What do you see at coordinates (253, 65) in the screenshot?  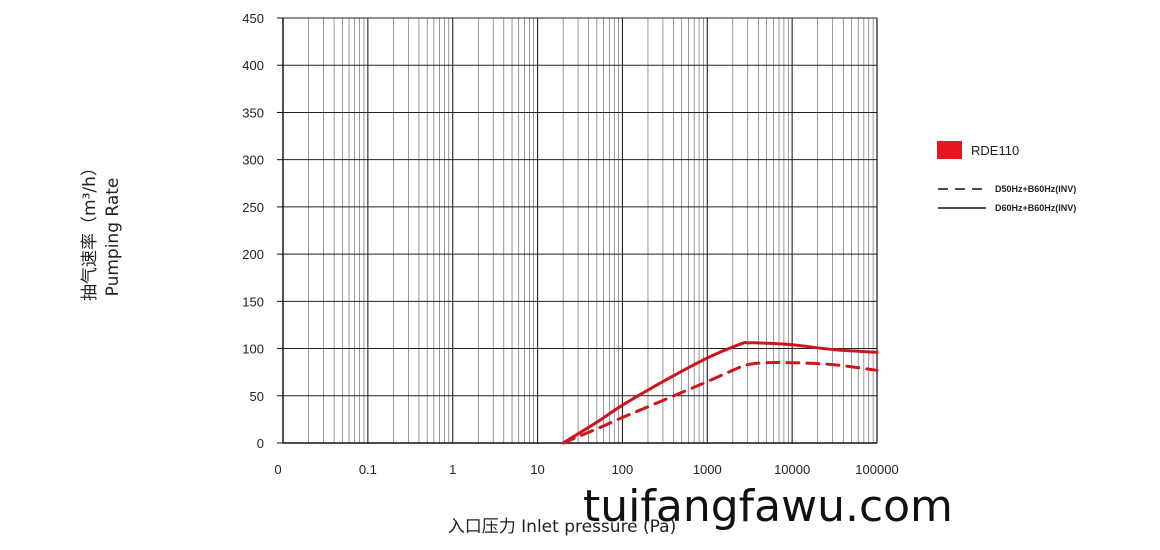 I see `y-tick-label: 400` at bounding box center [253, 65].